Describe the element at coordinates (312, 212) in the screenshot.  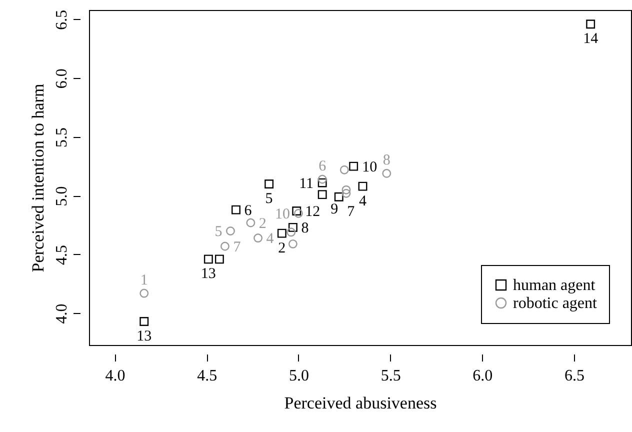
I see `annotation: 12` at that location.